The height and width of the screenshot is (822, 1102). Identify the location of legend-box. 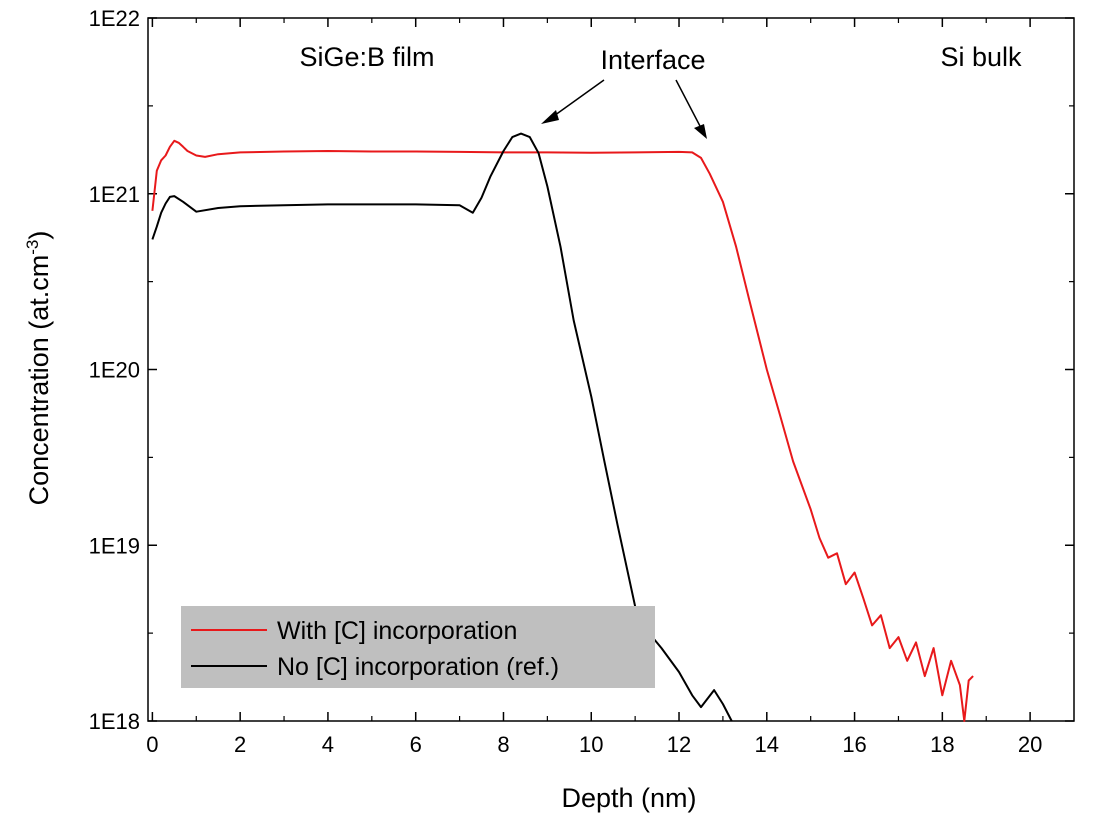
(418, 647).